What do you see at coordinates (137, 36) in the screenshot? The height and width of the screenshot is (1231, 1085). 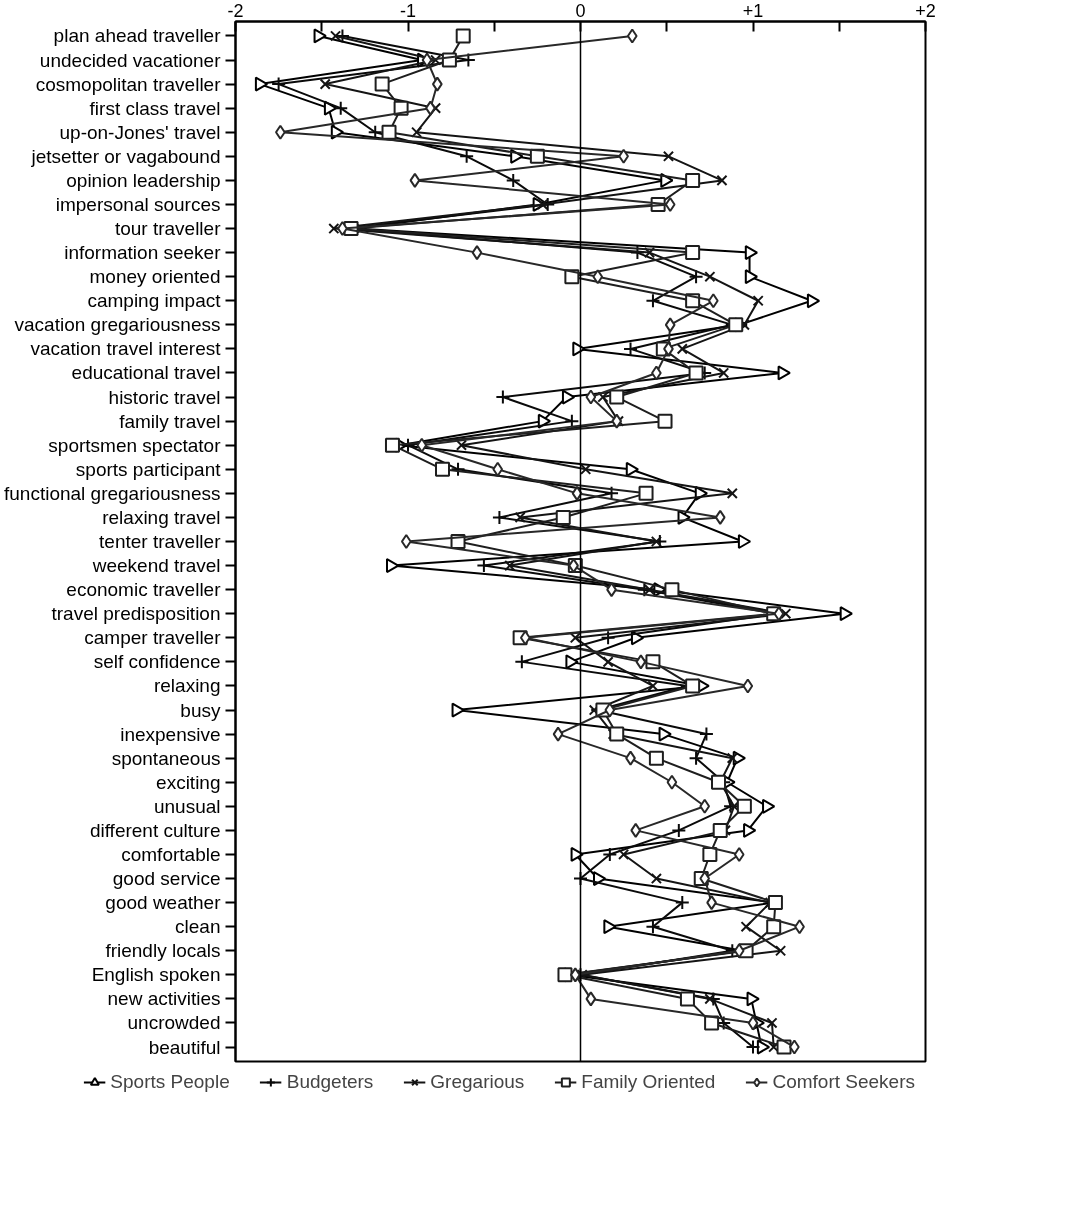 I see `y-tick-label: plan ahead traveller` at bounding box center [137, 36].